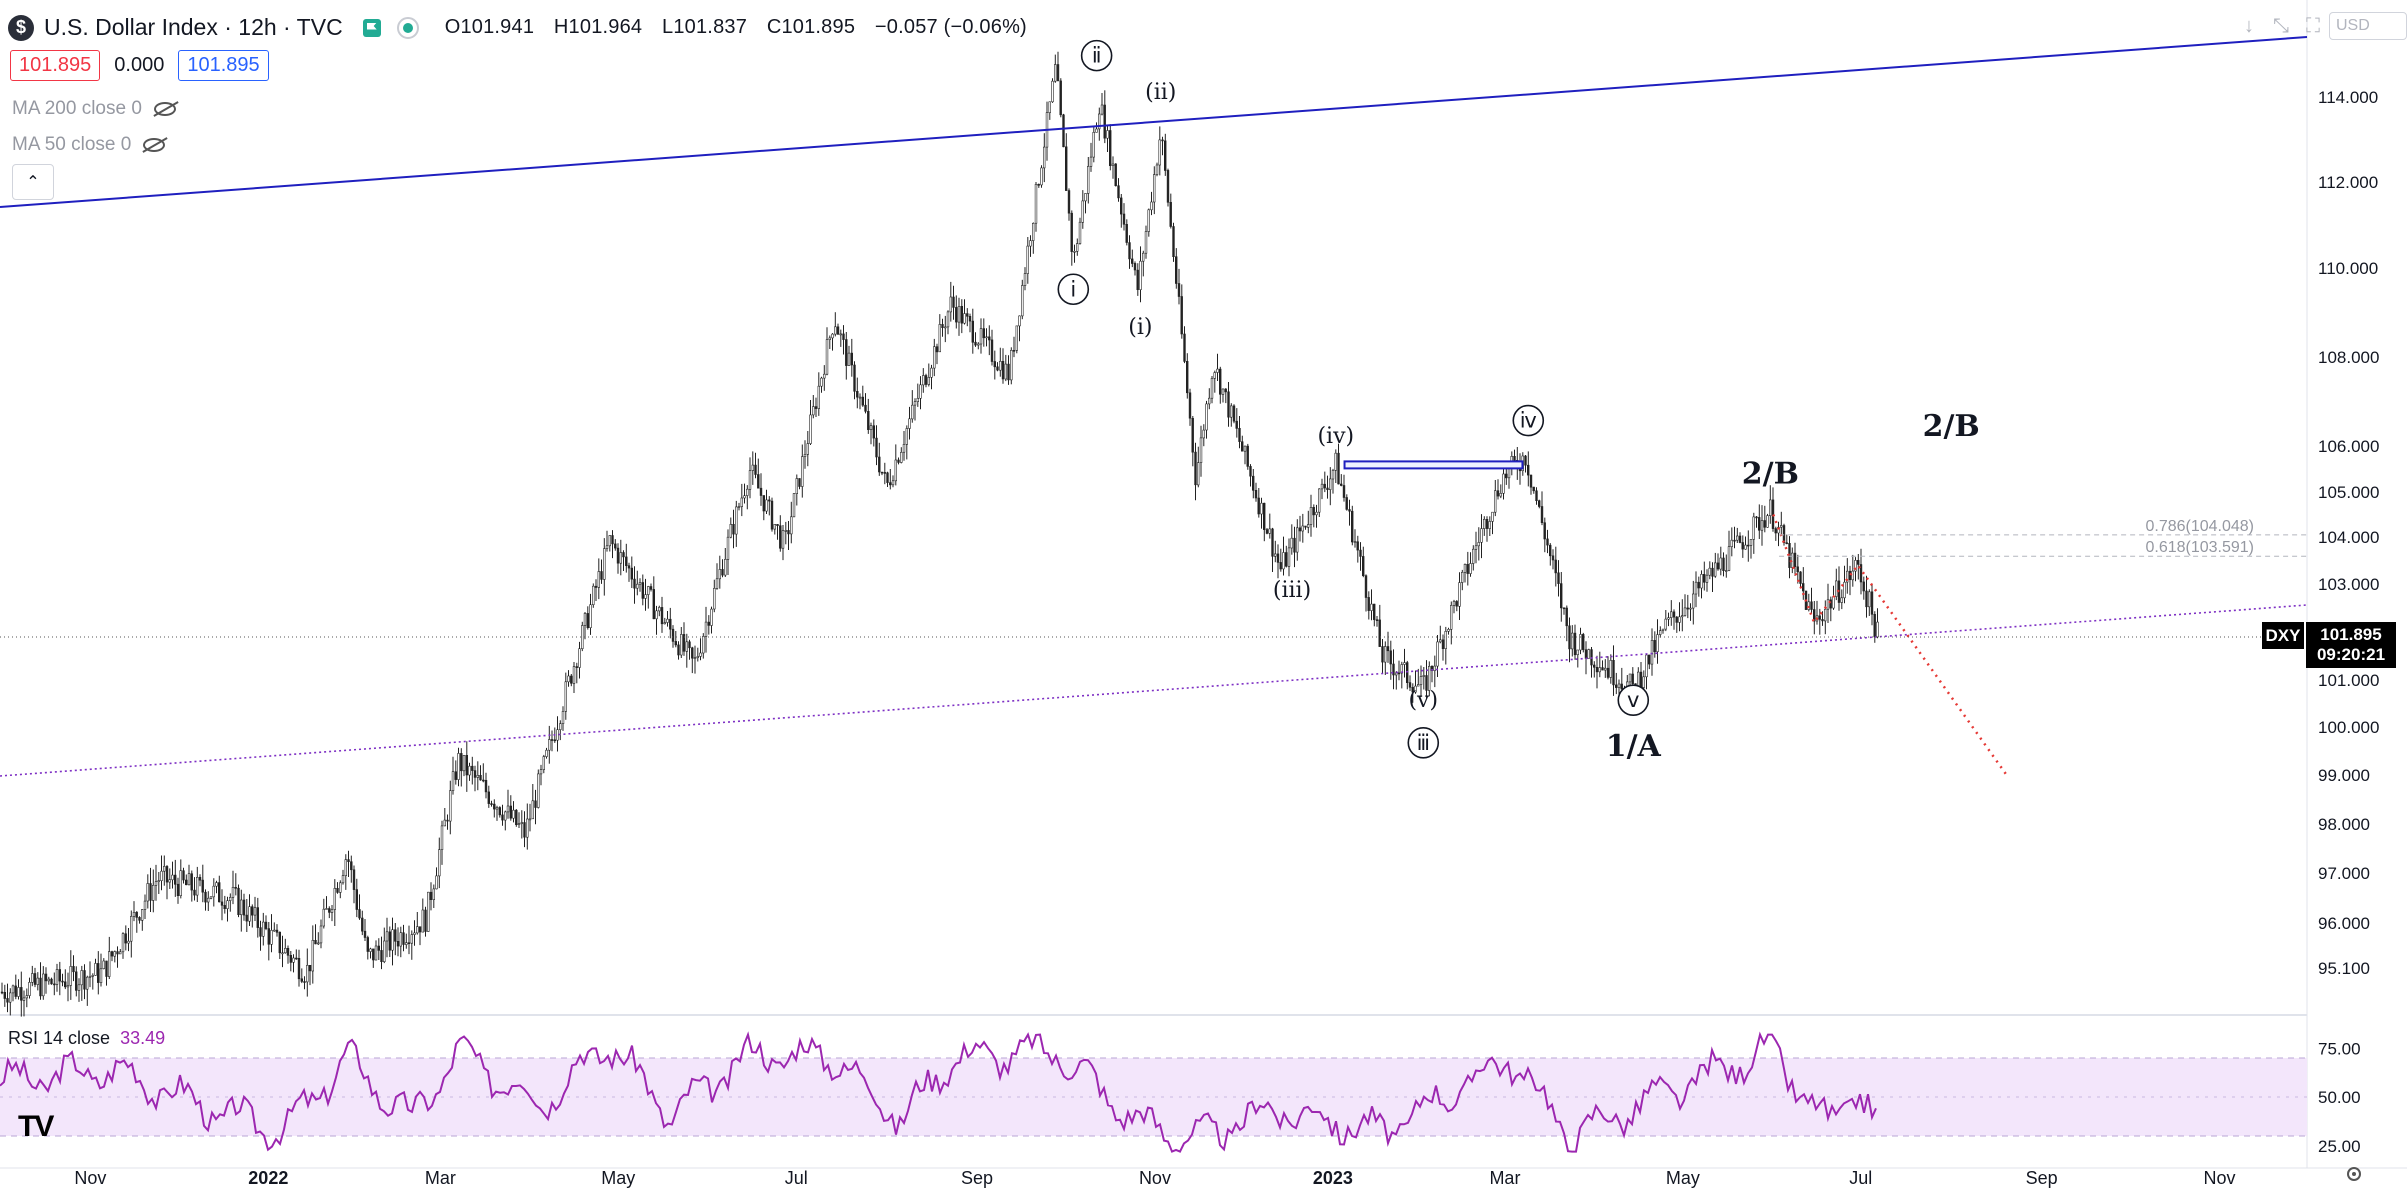 The height and width of the screenshot is (1196, 2407). I want to click on wave-label: ⅱ, so click(1096, 55).